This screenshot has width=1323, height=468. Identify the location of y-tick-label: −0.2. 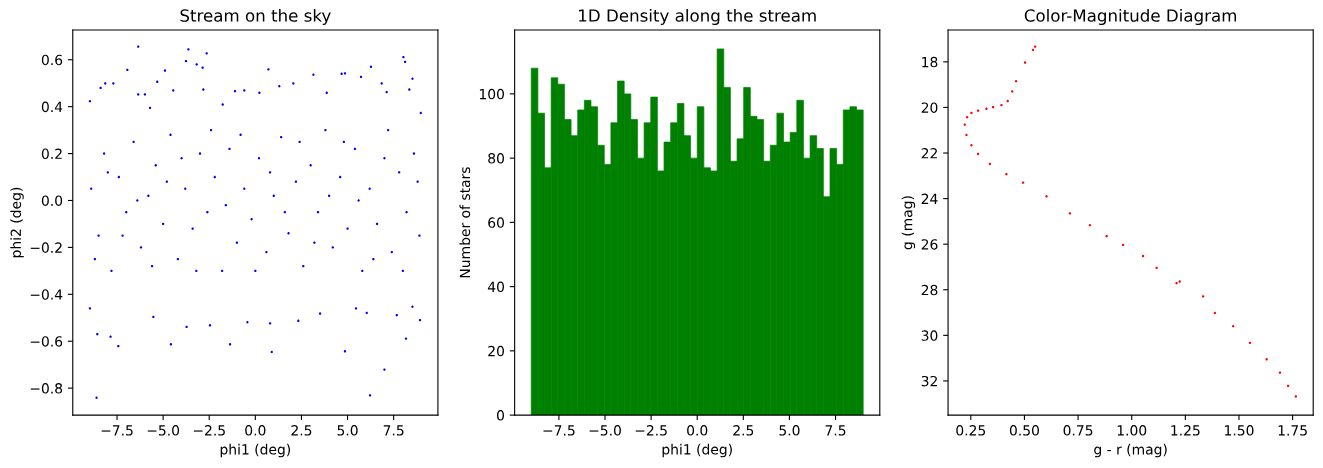
(46, 247).